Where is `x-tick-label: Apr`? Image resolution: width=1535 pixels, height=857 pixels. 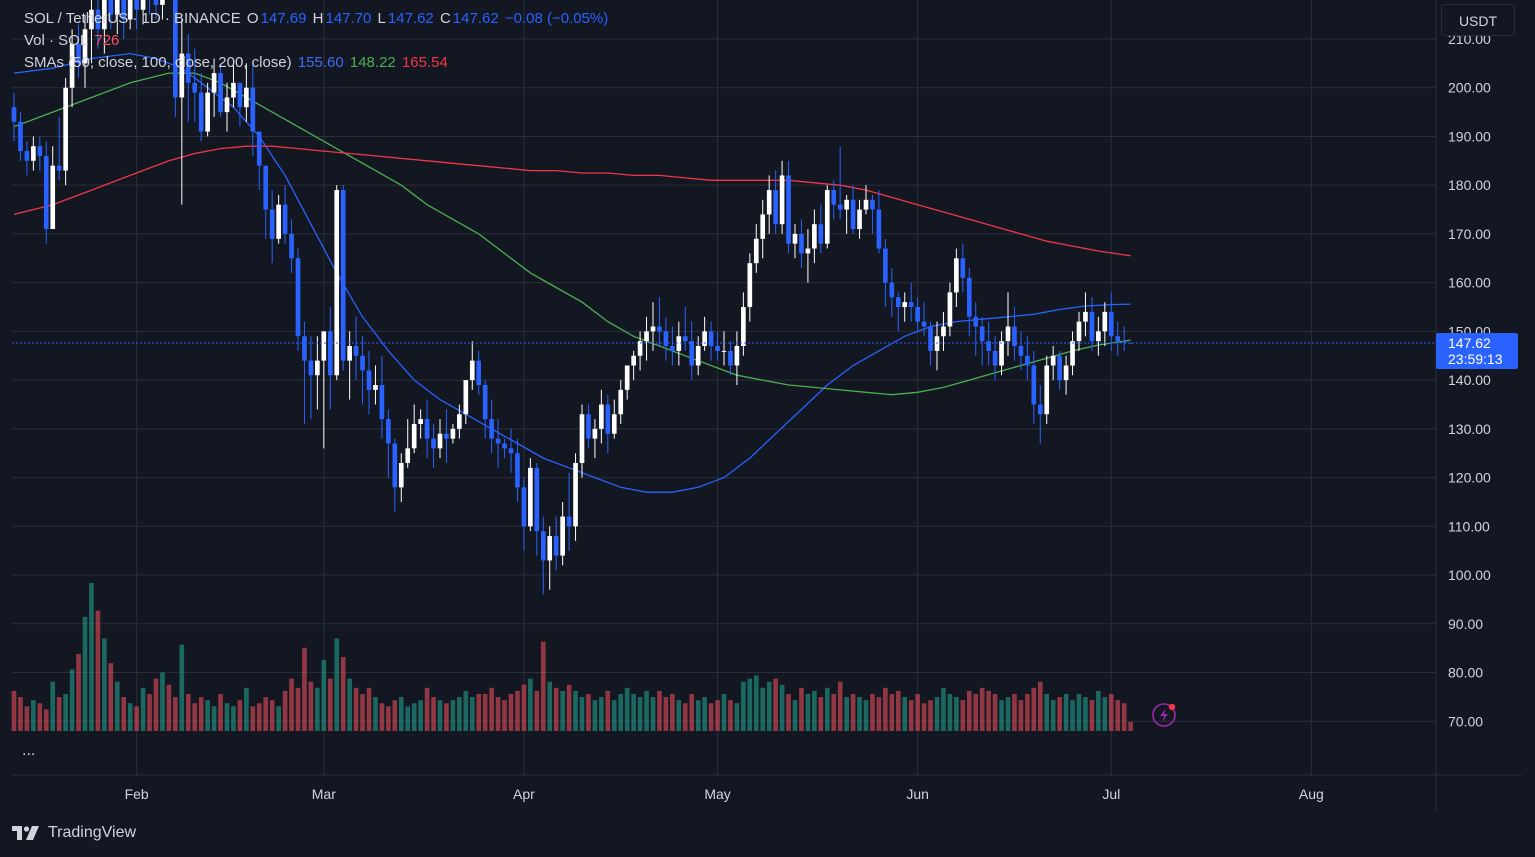 x-tick-label: Apr is located at coordinates (524, 794).